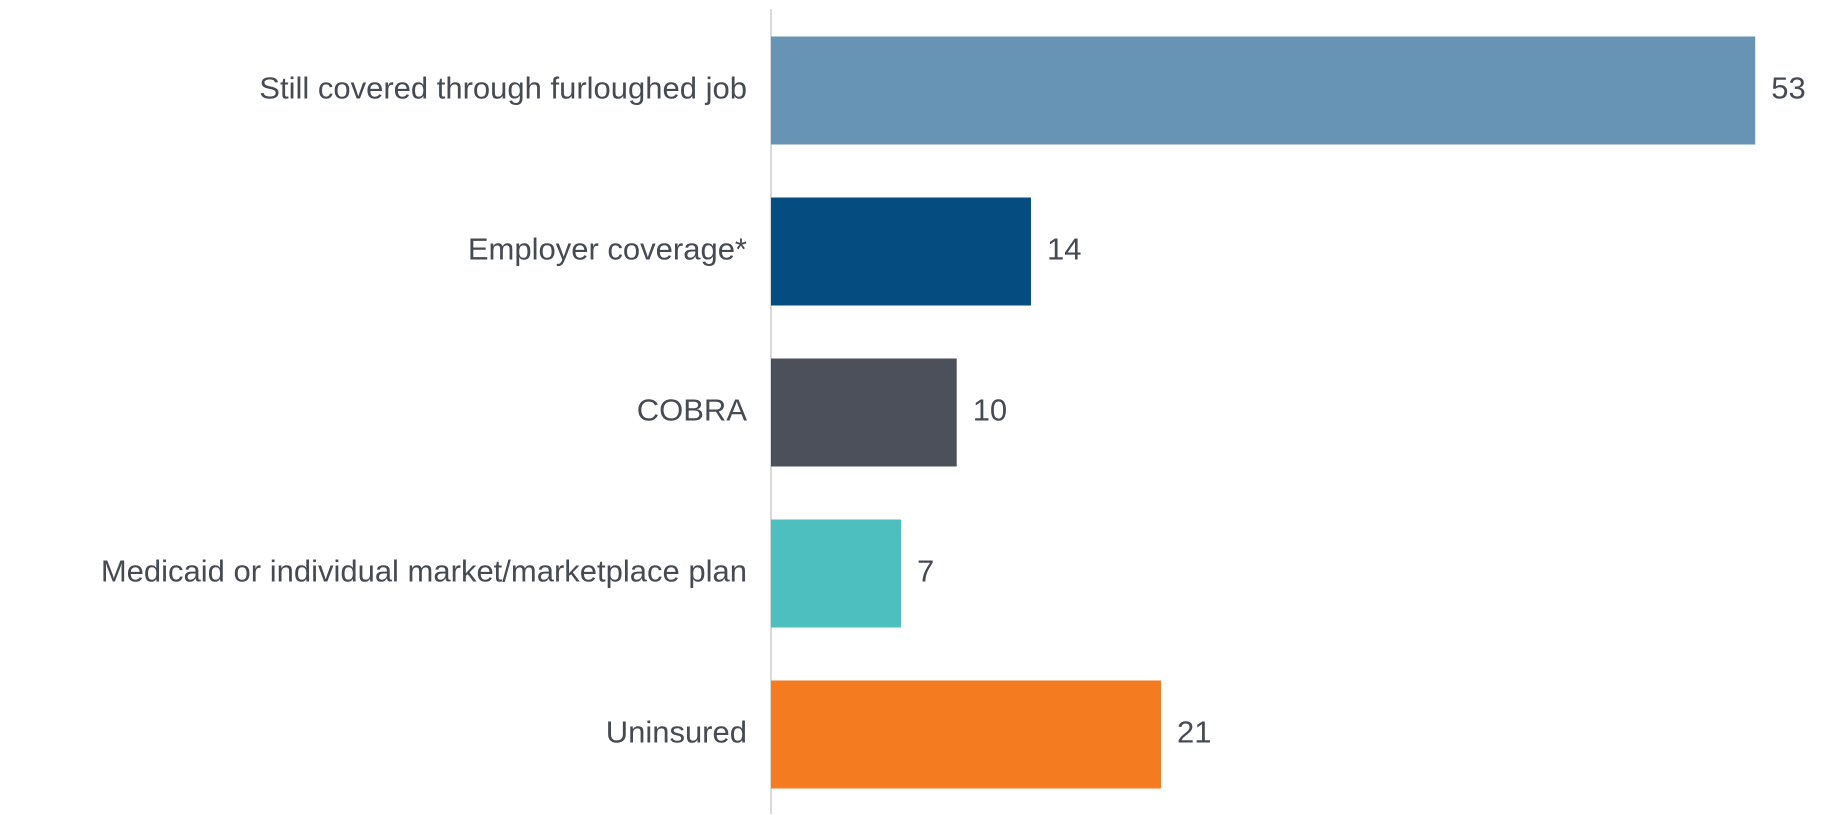 The height and width of the screenshot is (815, 1824). What do you see at coordinates (692, 410) in the screenshot?
I see `category-label: COBRA` at bounding box center [692, 410].